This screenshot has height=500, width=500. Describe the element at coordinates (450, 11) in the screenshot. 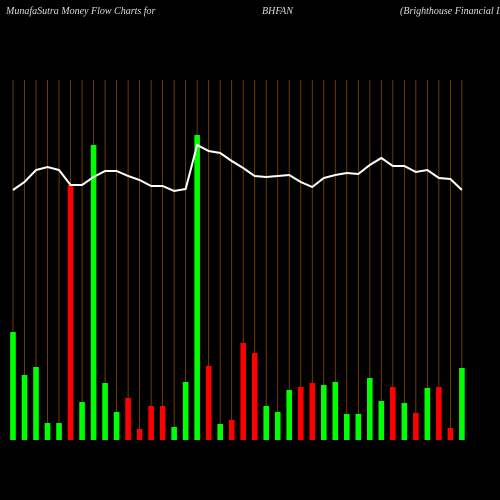

I see `company: (Brighthouse Financial Inc` at that location.